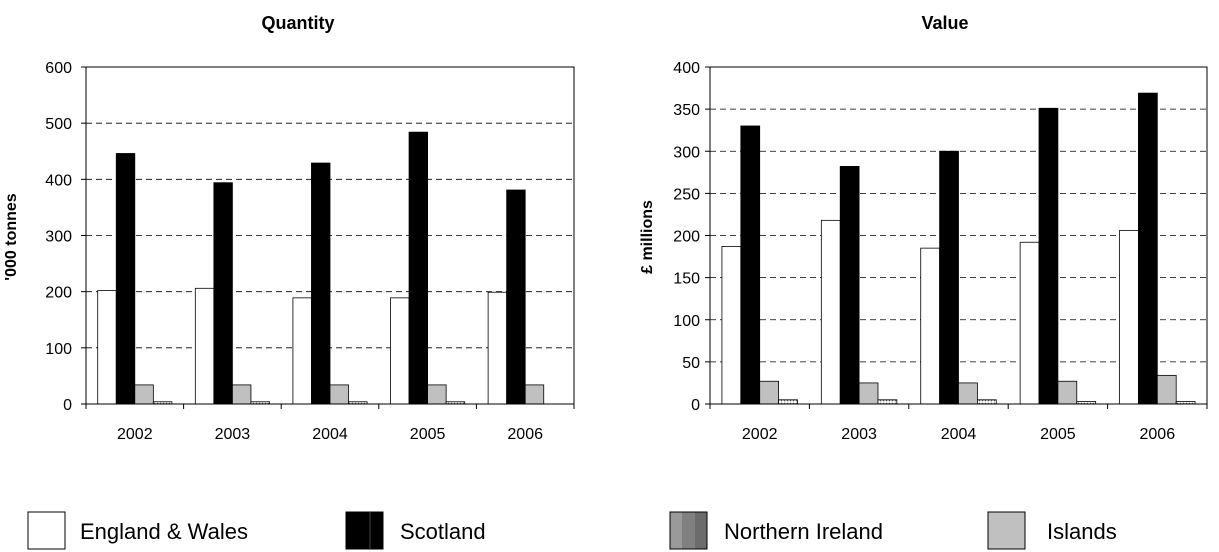 The width and height of the screenshot is (1219, 552). I want to click on quantity-bar-england-wales-2003, so click(204, 346).